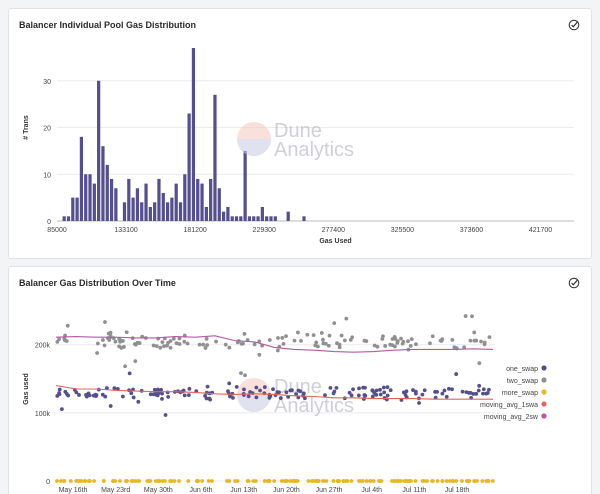 Image resolution: width=600 pixels, height=494 pixels. What do you see at coordinates (48, 482) in the screenshot?
I see `y-tick-label: 0` at bounding box center [48, 482].